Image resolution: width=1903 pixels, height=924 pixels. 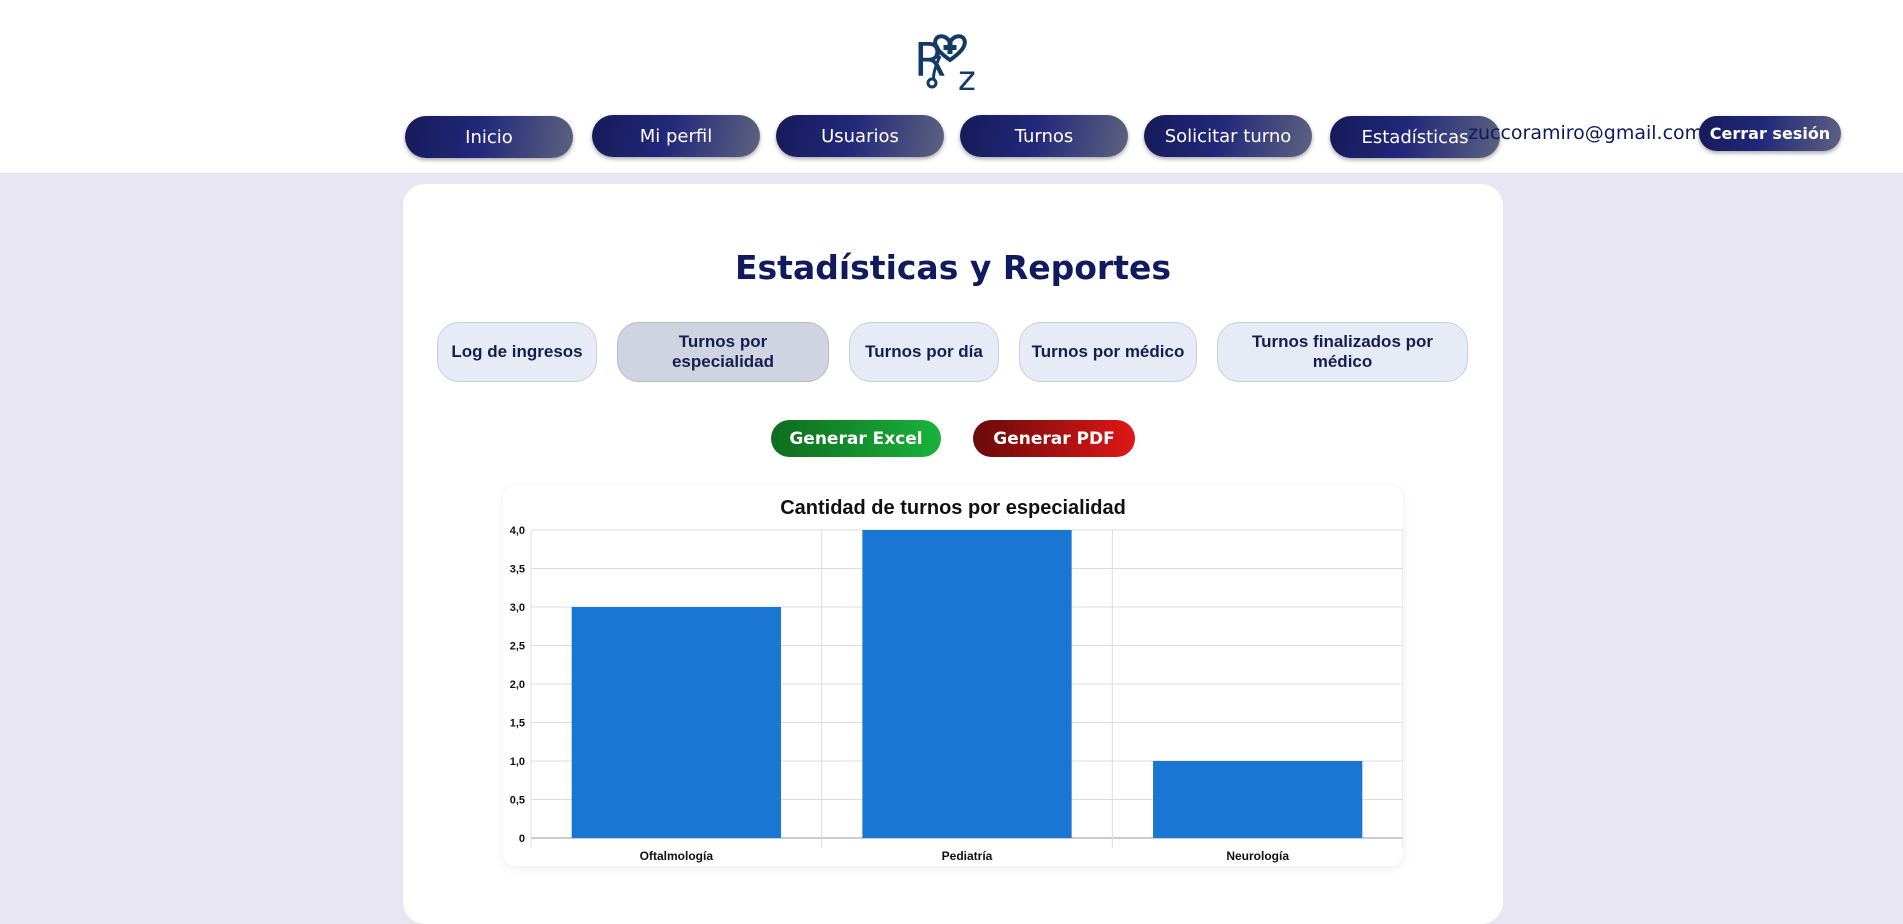 I want to click on nav-inicio-button: Inicio, so click(x=489, y=137).